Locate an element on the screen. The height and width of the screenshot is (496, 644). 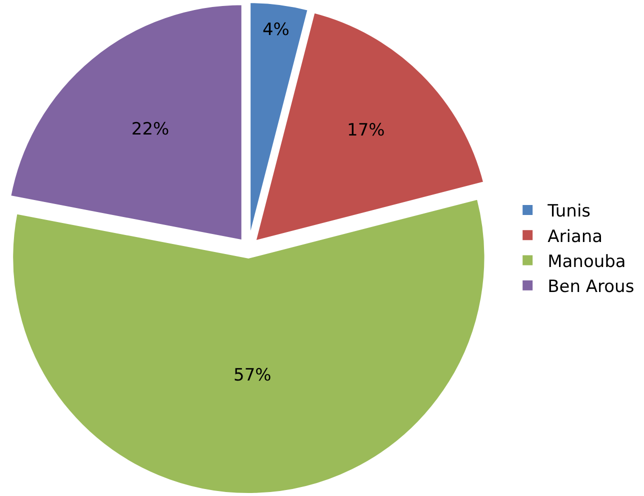
legend-label: Ariana is located at coordinates (575, 236).